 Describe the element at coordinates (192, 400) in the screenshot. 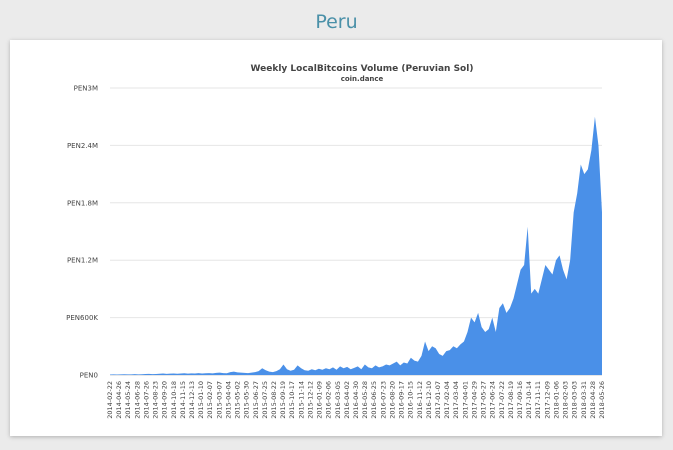

I see `x-tick-label: 2014-12-13` at that location.